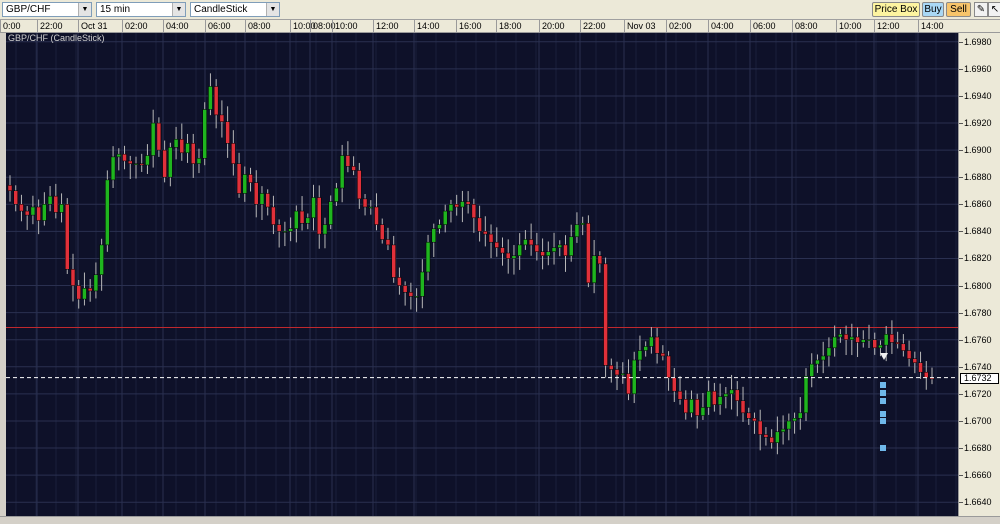  What do you see at coordinates (975, 204) in the screenshot?
I see `price-tick-label: 1.6860` at bounding box center [975, 204].